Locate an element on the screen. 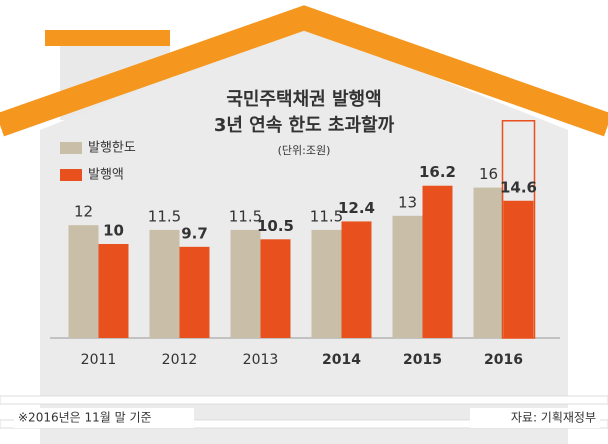 The width and height of the screenshot is (608, 444). value-label: 10 is located at coordinates (113, 231).